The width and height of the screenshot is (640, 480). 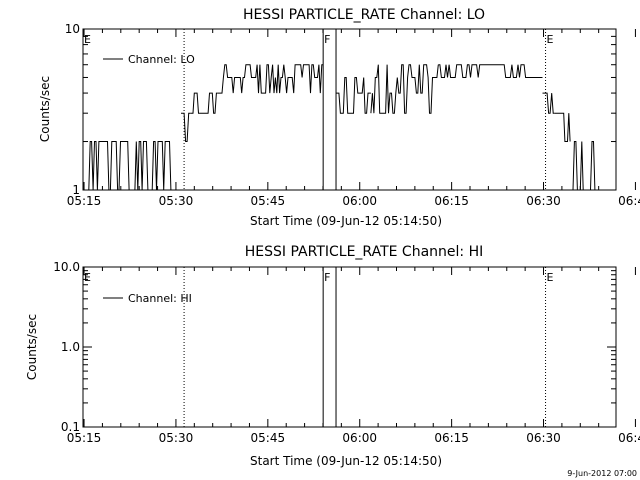 I want to click on legend-label: Channel: LO, so click(x=161, y=59).